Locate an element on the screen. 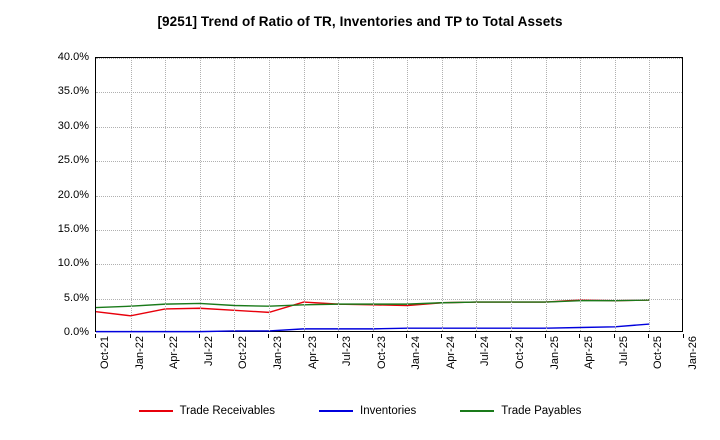 This screenshot has width=720, height=440. legend-label: Trade Payables is located at coordinates (541, 411).